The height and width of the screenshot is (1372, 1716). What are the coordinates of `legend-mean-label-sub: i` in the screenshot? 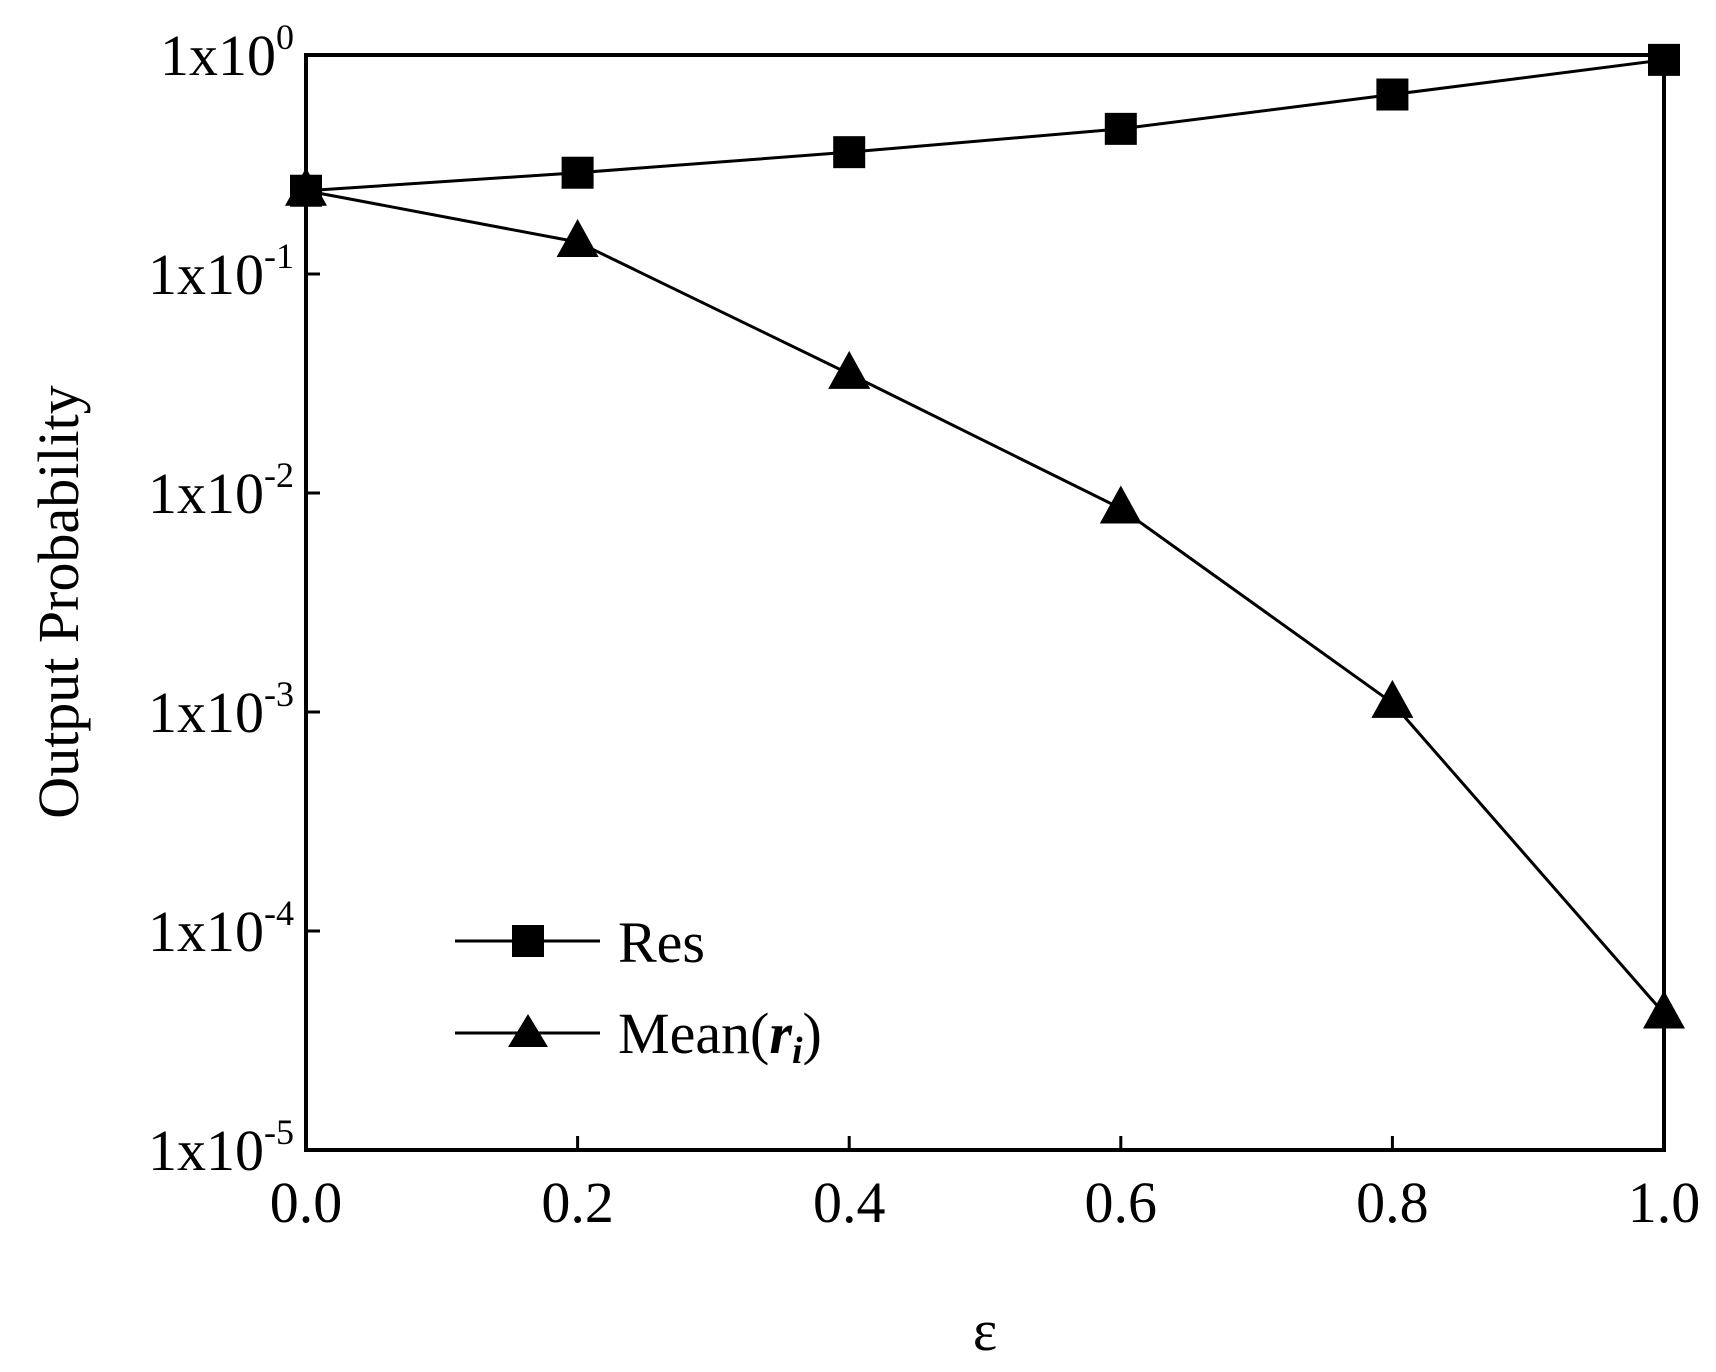 It's located at (797, 1051).